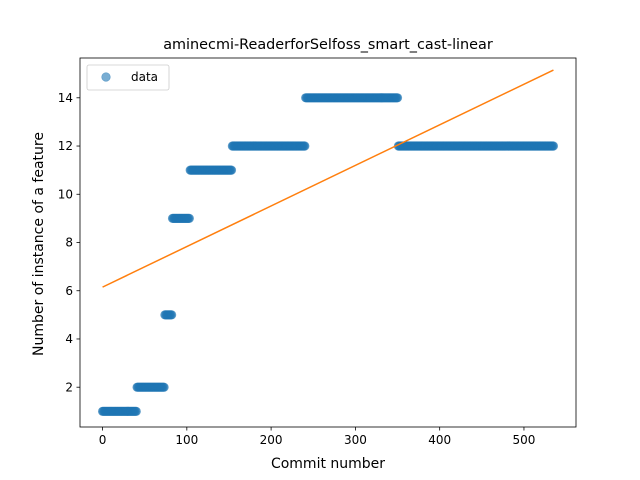 This screenshot has width=640, height=480. Describe the element at coordinates (65, 194) in the screenshot. I see `y-tick-label: 10` at that location.